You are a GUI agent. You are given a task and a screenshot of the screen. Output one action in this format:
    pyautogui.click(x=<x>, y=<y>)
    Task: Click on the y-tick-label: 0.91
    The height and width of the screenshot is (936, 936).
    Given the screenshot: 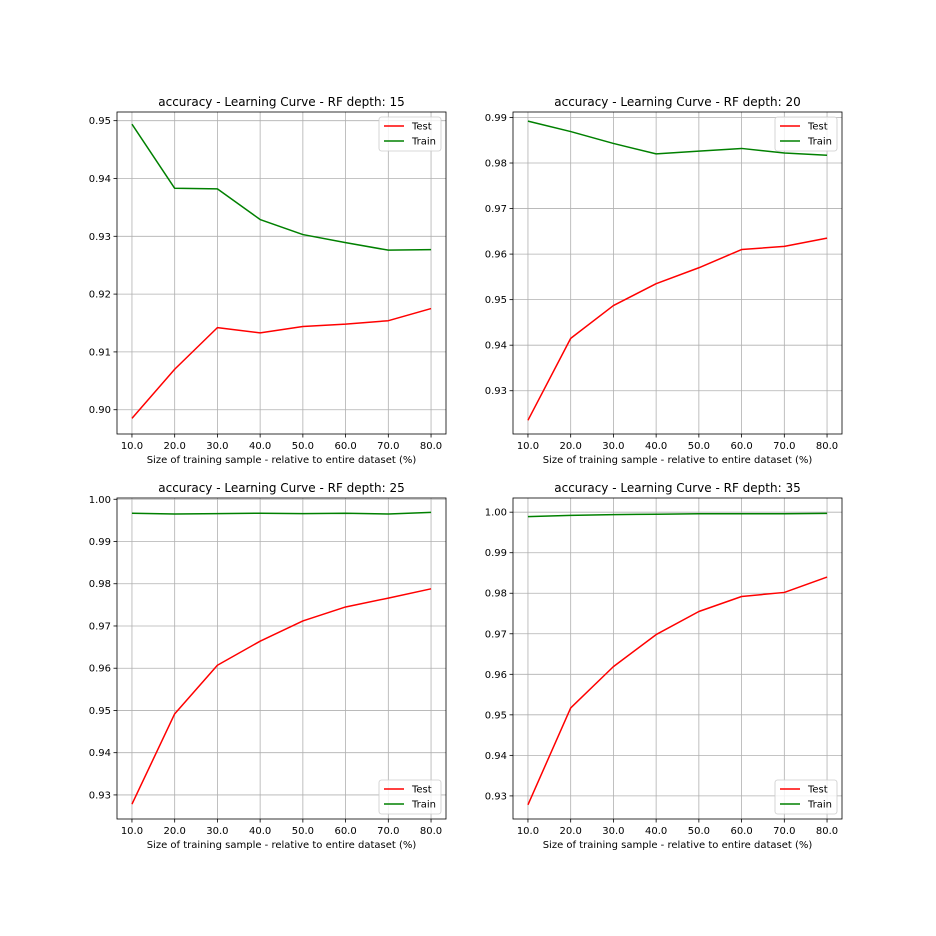 What is the action you would take?
    pyautogui.click(x=100, y=352)
    